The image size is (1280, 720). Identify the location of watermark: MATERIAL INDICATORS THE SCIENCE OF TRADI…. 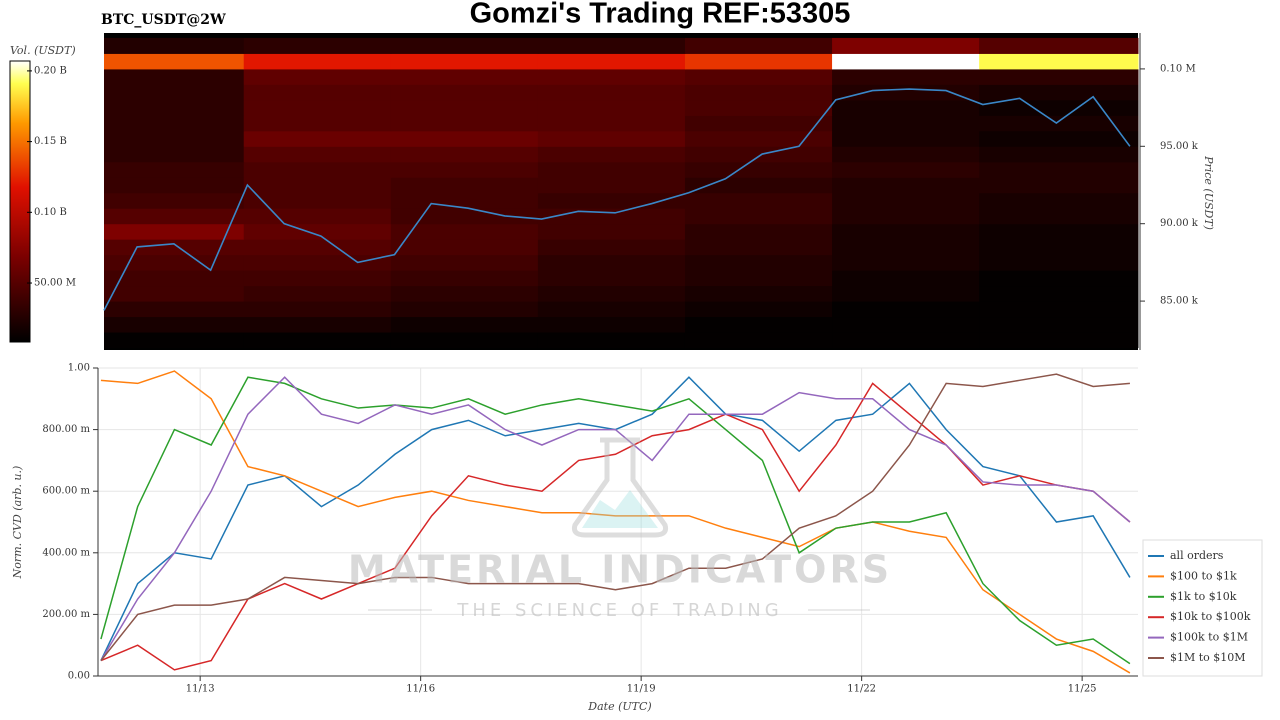
(618, 529).